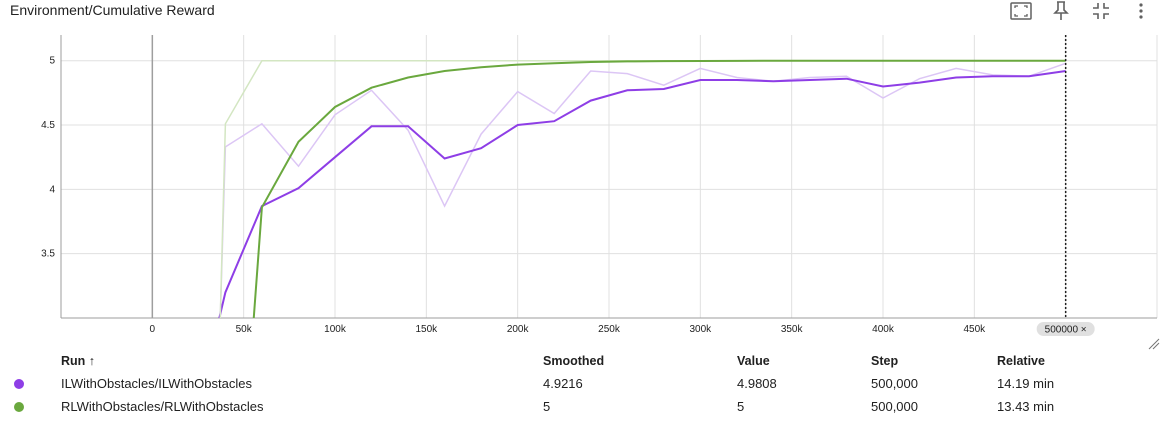 The image size is (1166, 430). What do you see at coordinates (244, 329) in the screenshot?
I see `x-tick-label: 50k` at bounding box center [244, 329].